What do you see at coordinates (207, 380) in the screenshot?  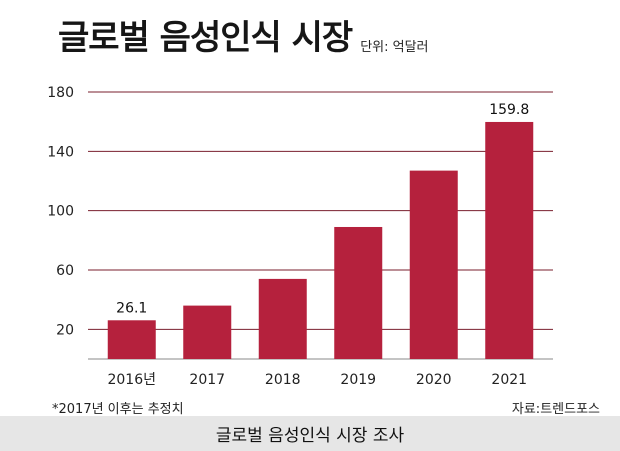 I see `x-tick-label: 2017` at bounding box center [207, 380].